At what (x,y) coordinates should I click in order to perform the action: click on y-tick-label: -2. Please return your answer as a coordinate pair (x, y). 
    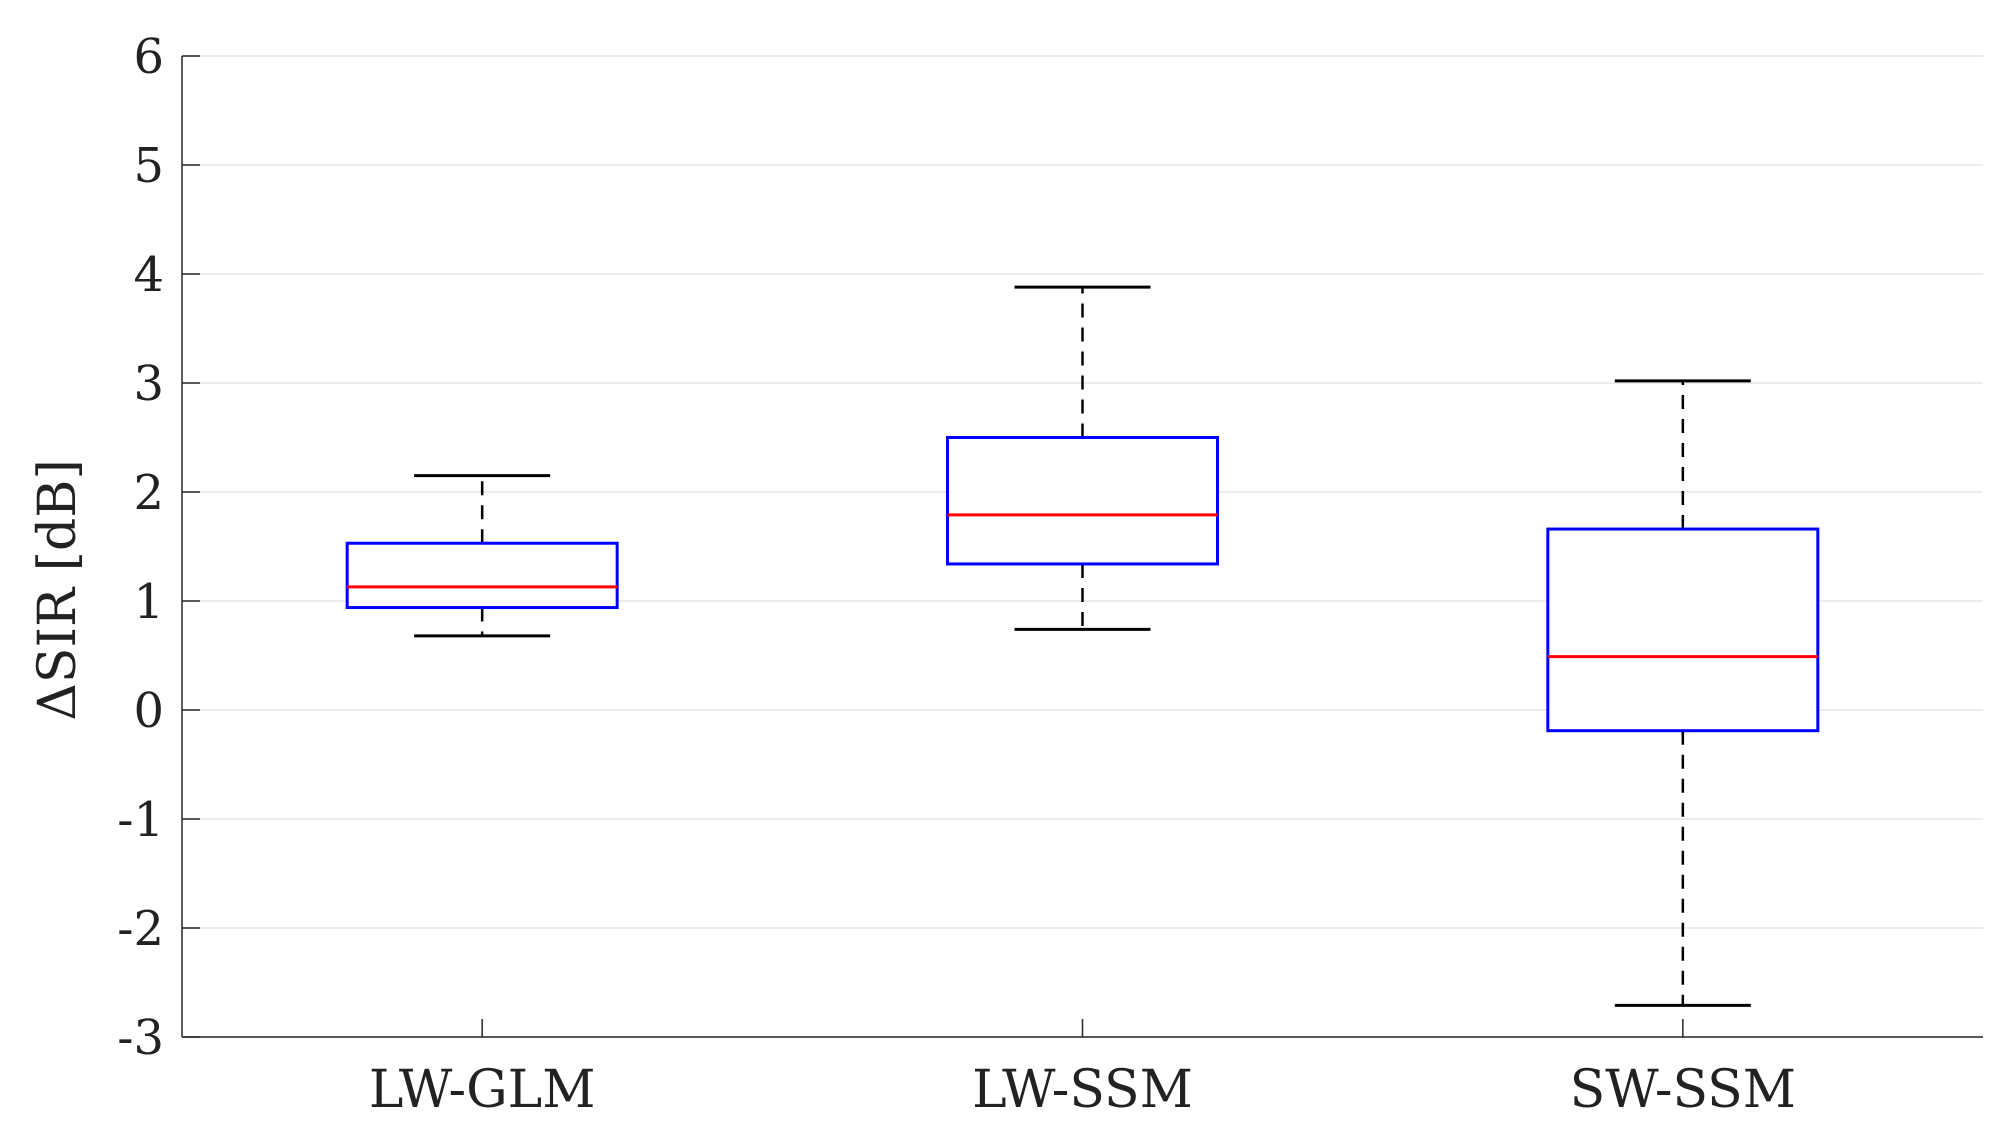
    Looking at the image, I should click on (140, 929).